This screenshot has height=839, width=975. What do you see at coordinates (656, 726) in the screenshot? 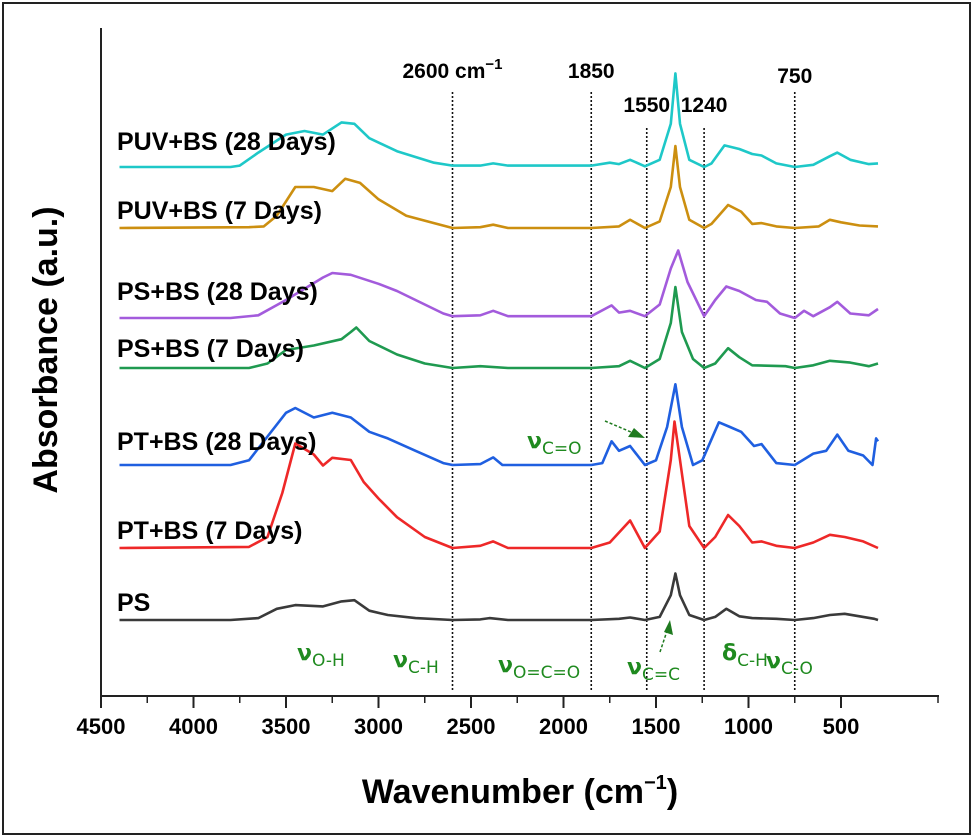
I see `x-tick-label-1500: 1500` at bounding box center [656, 726].